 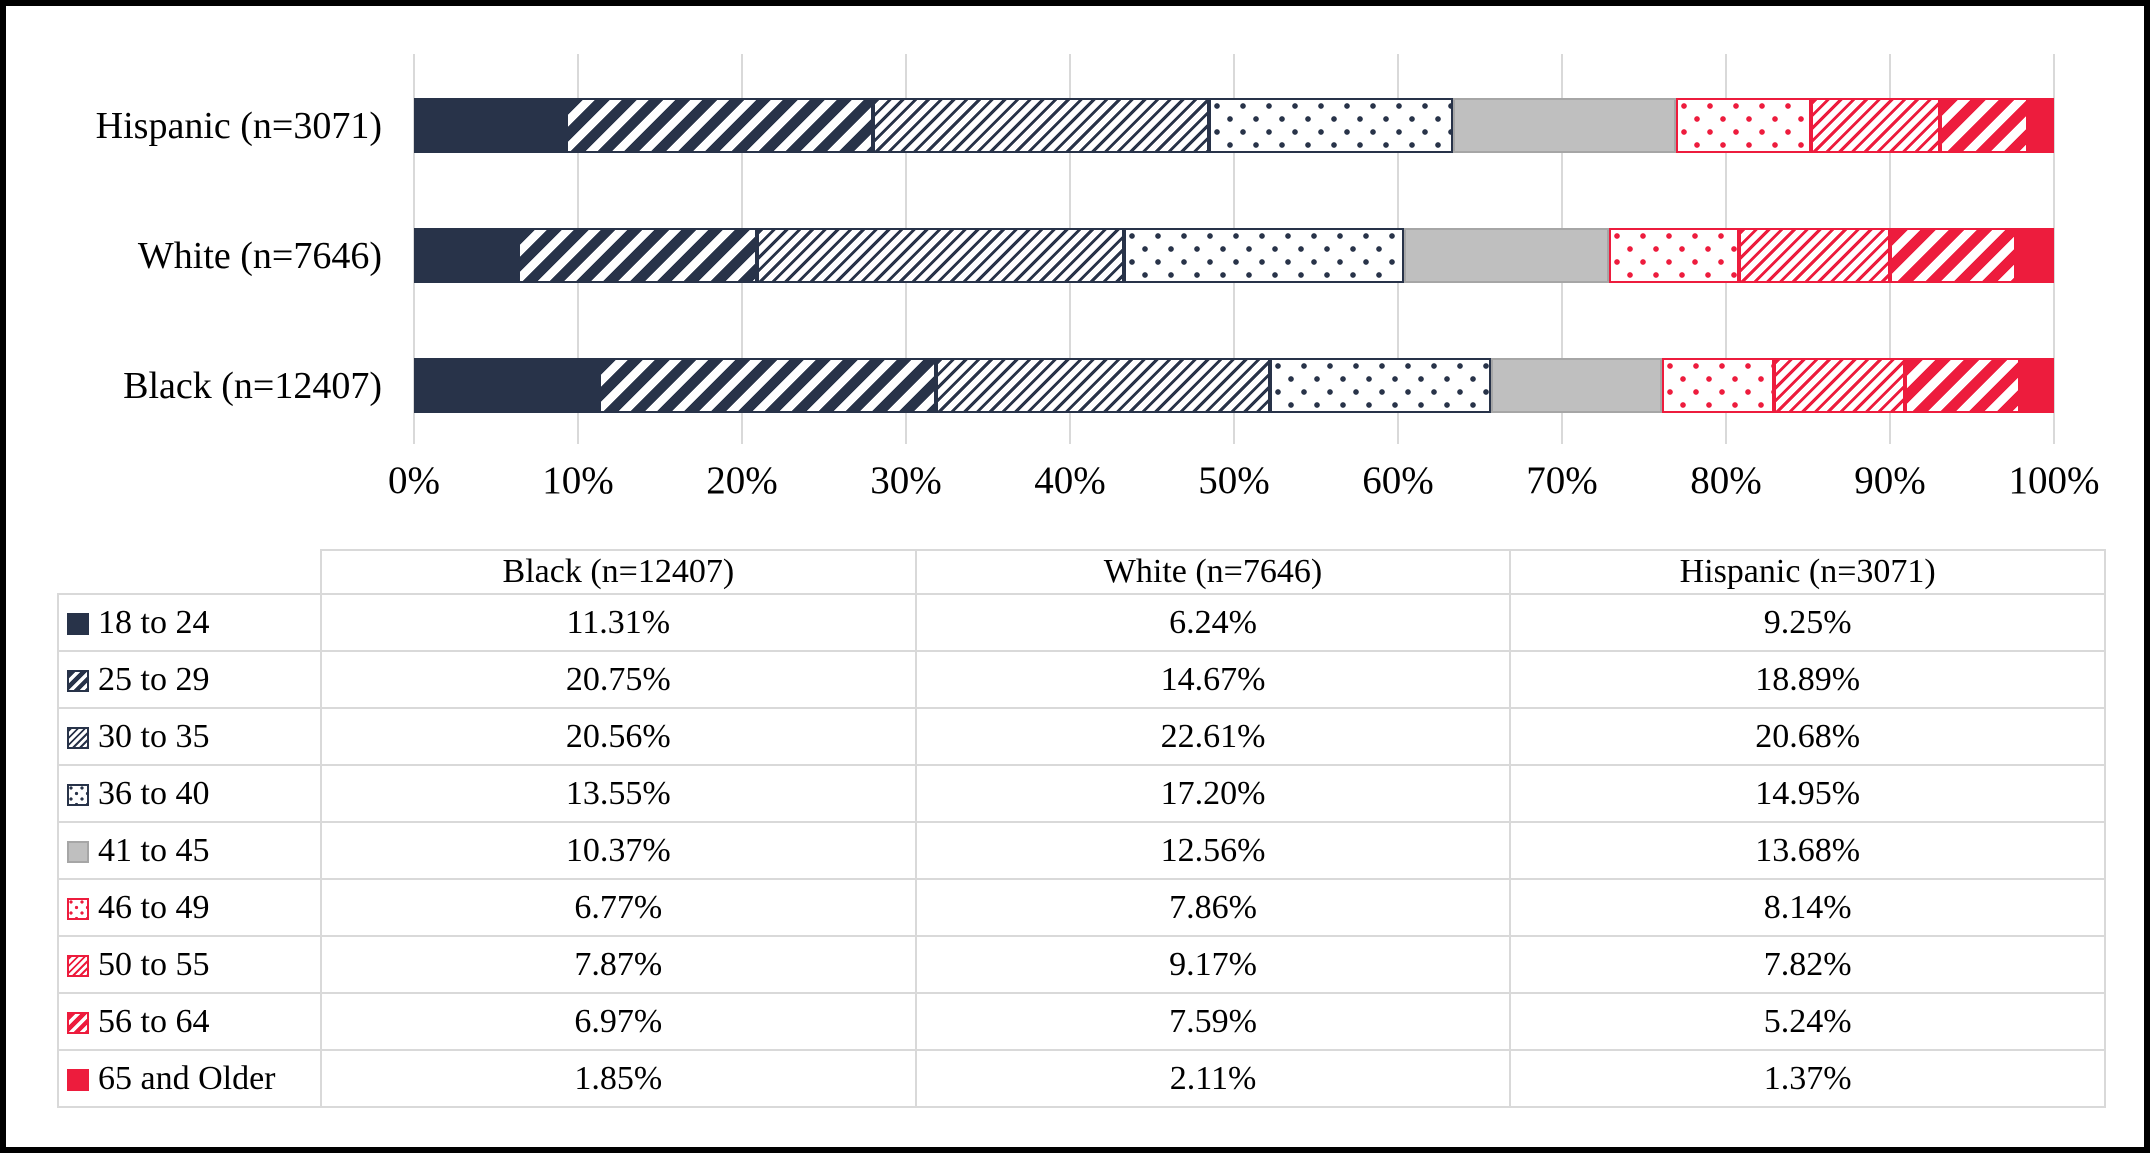 What do you see at coordinates (189, 736) in the screenshot?
I see `legend-label-cell: 30 to 35` at bounding box center [189, 736].